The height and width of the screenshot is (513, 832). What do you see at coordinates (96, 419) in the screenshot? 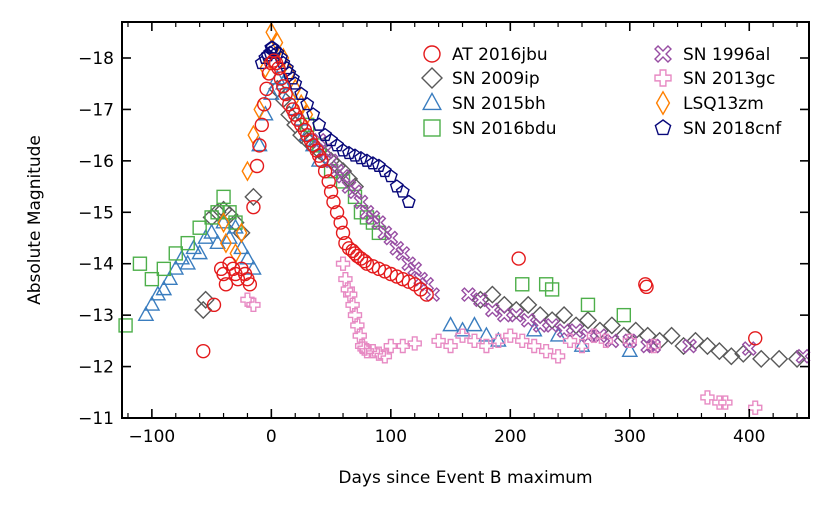
I see `y-tick-label: −11` at bounding box center [96, 419].